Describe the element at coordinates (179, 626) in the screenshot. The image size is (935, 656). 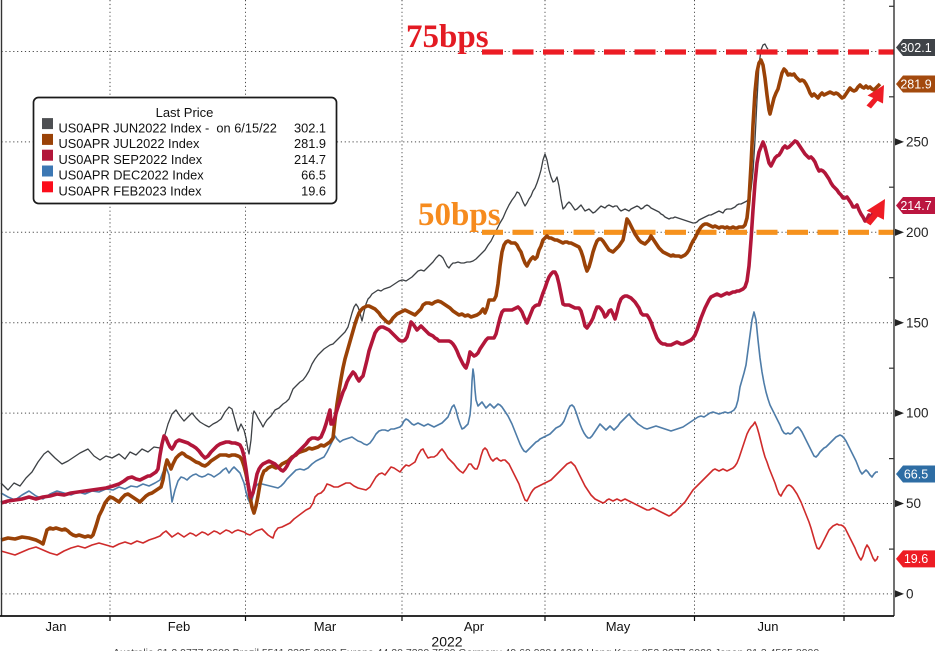
I see `svg-text: Feb` at that location.